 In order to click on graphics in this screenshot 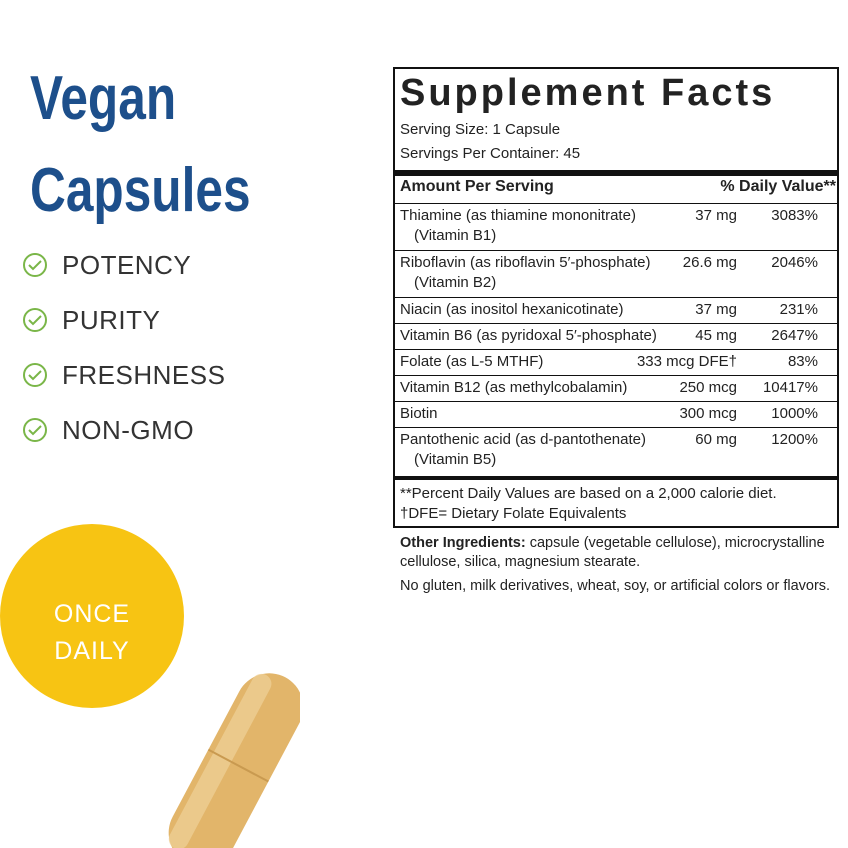, I will do `click(150, 686)`.